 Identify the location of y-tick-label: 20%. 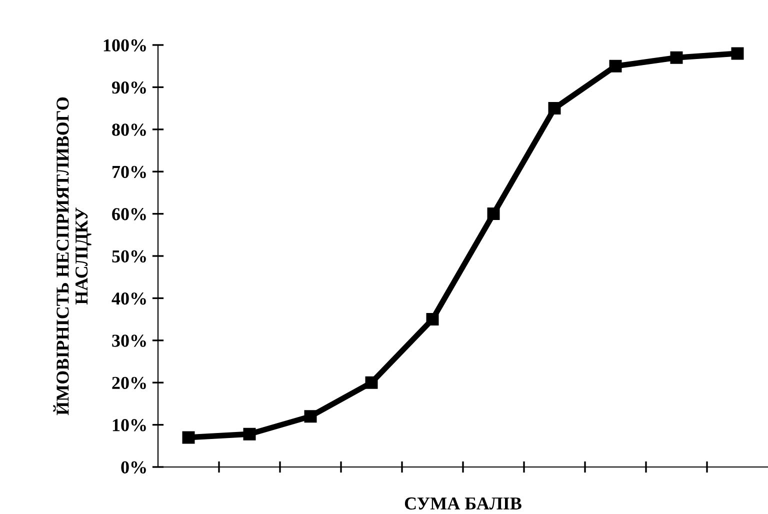
(129, 383).